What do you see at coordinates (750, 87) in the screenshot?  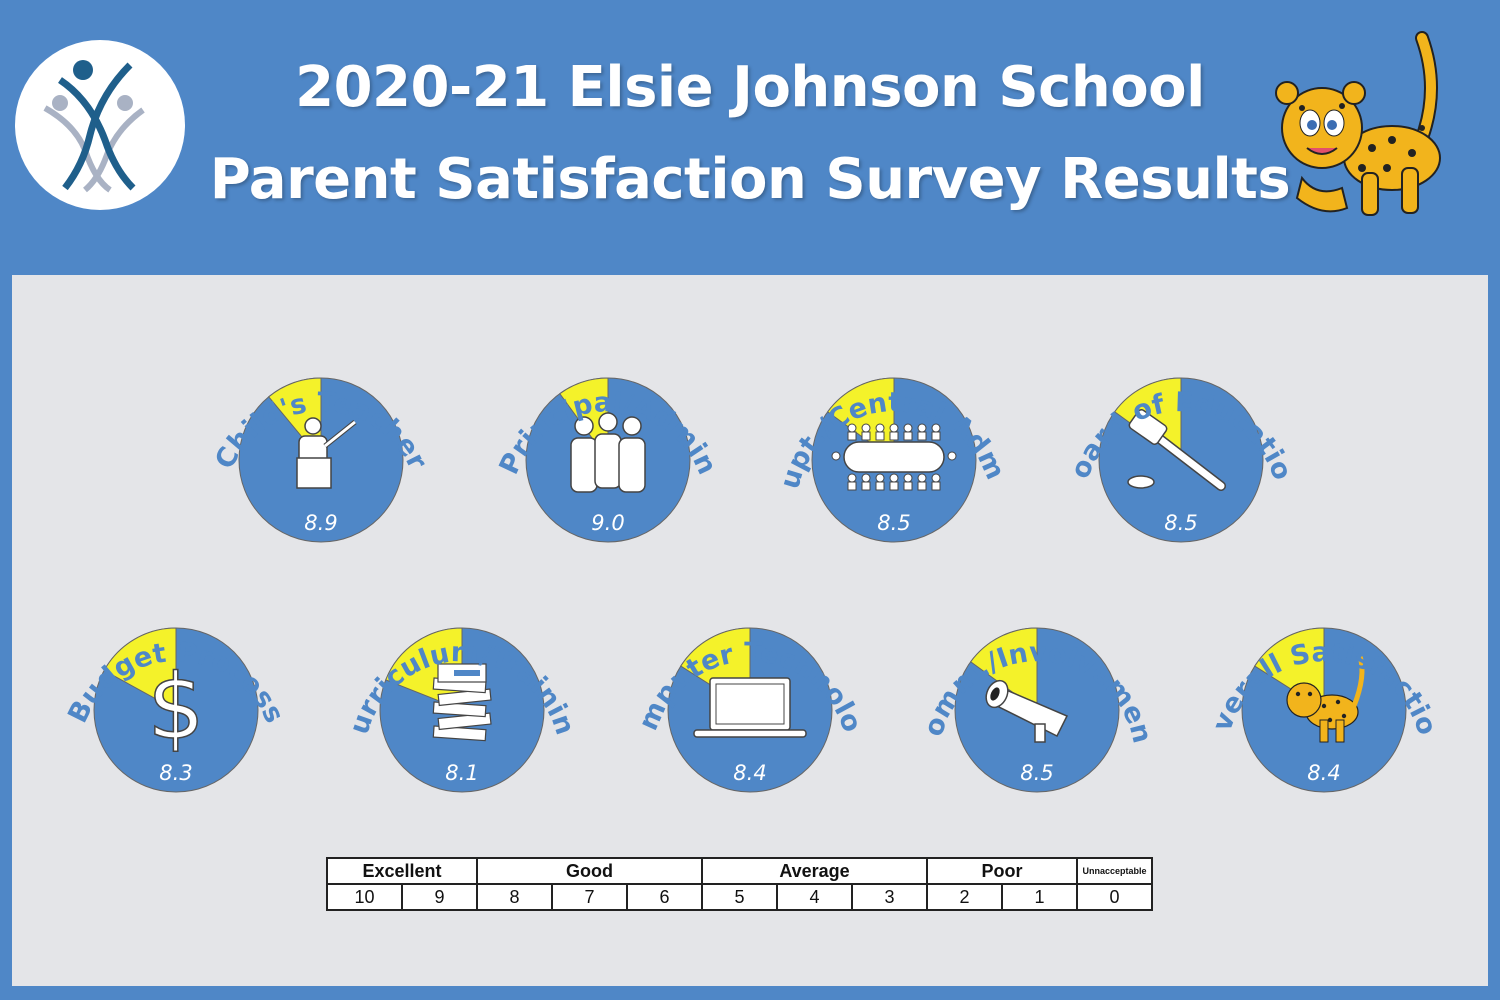 I see `title-line-1: 2020-21 Elsie Johnson School` at bounding box center [750, 87].